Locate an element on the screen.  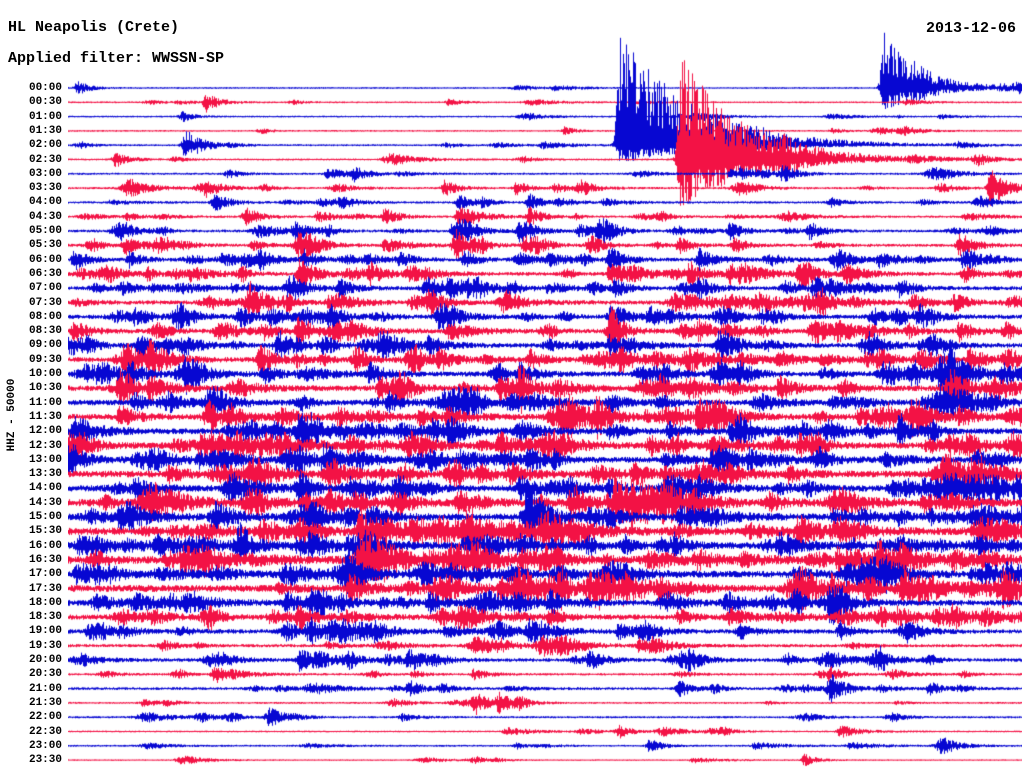
time-label: 22:00 is located at coordinates (45, 717).